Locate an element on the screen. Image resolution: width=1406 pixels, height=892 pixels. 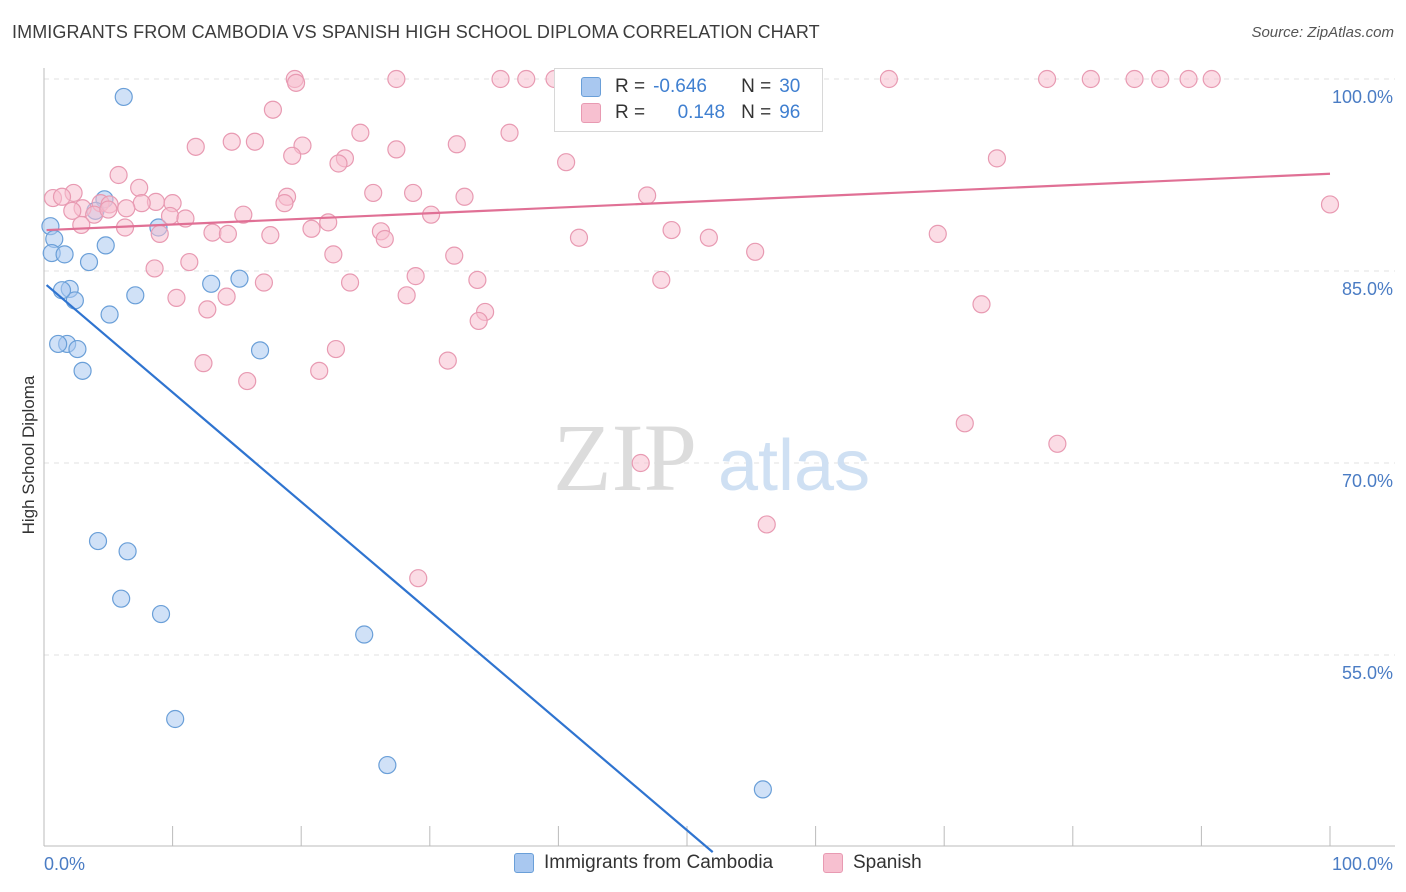
y-tick-label: 55.0% is located at coordinates (1367, 673).